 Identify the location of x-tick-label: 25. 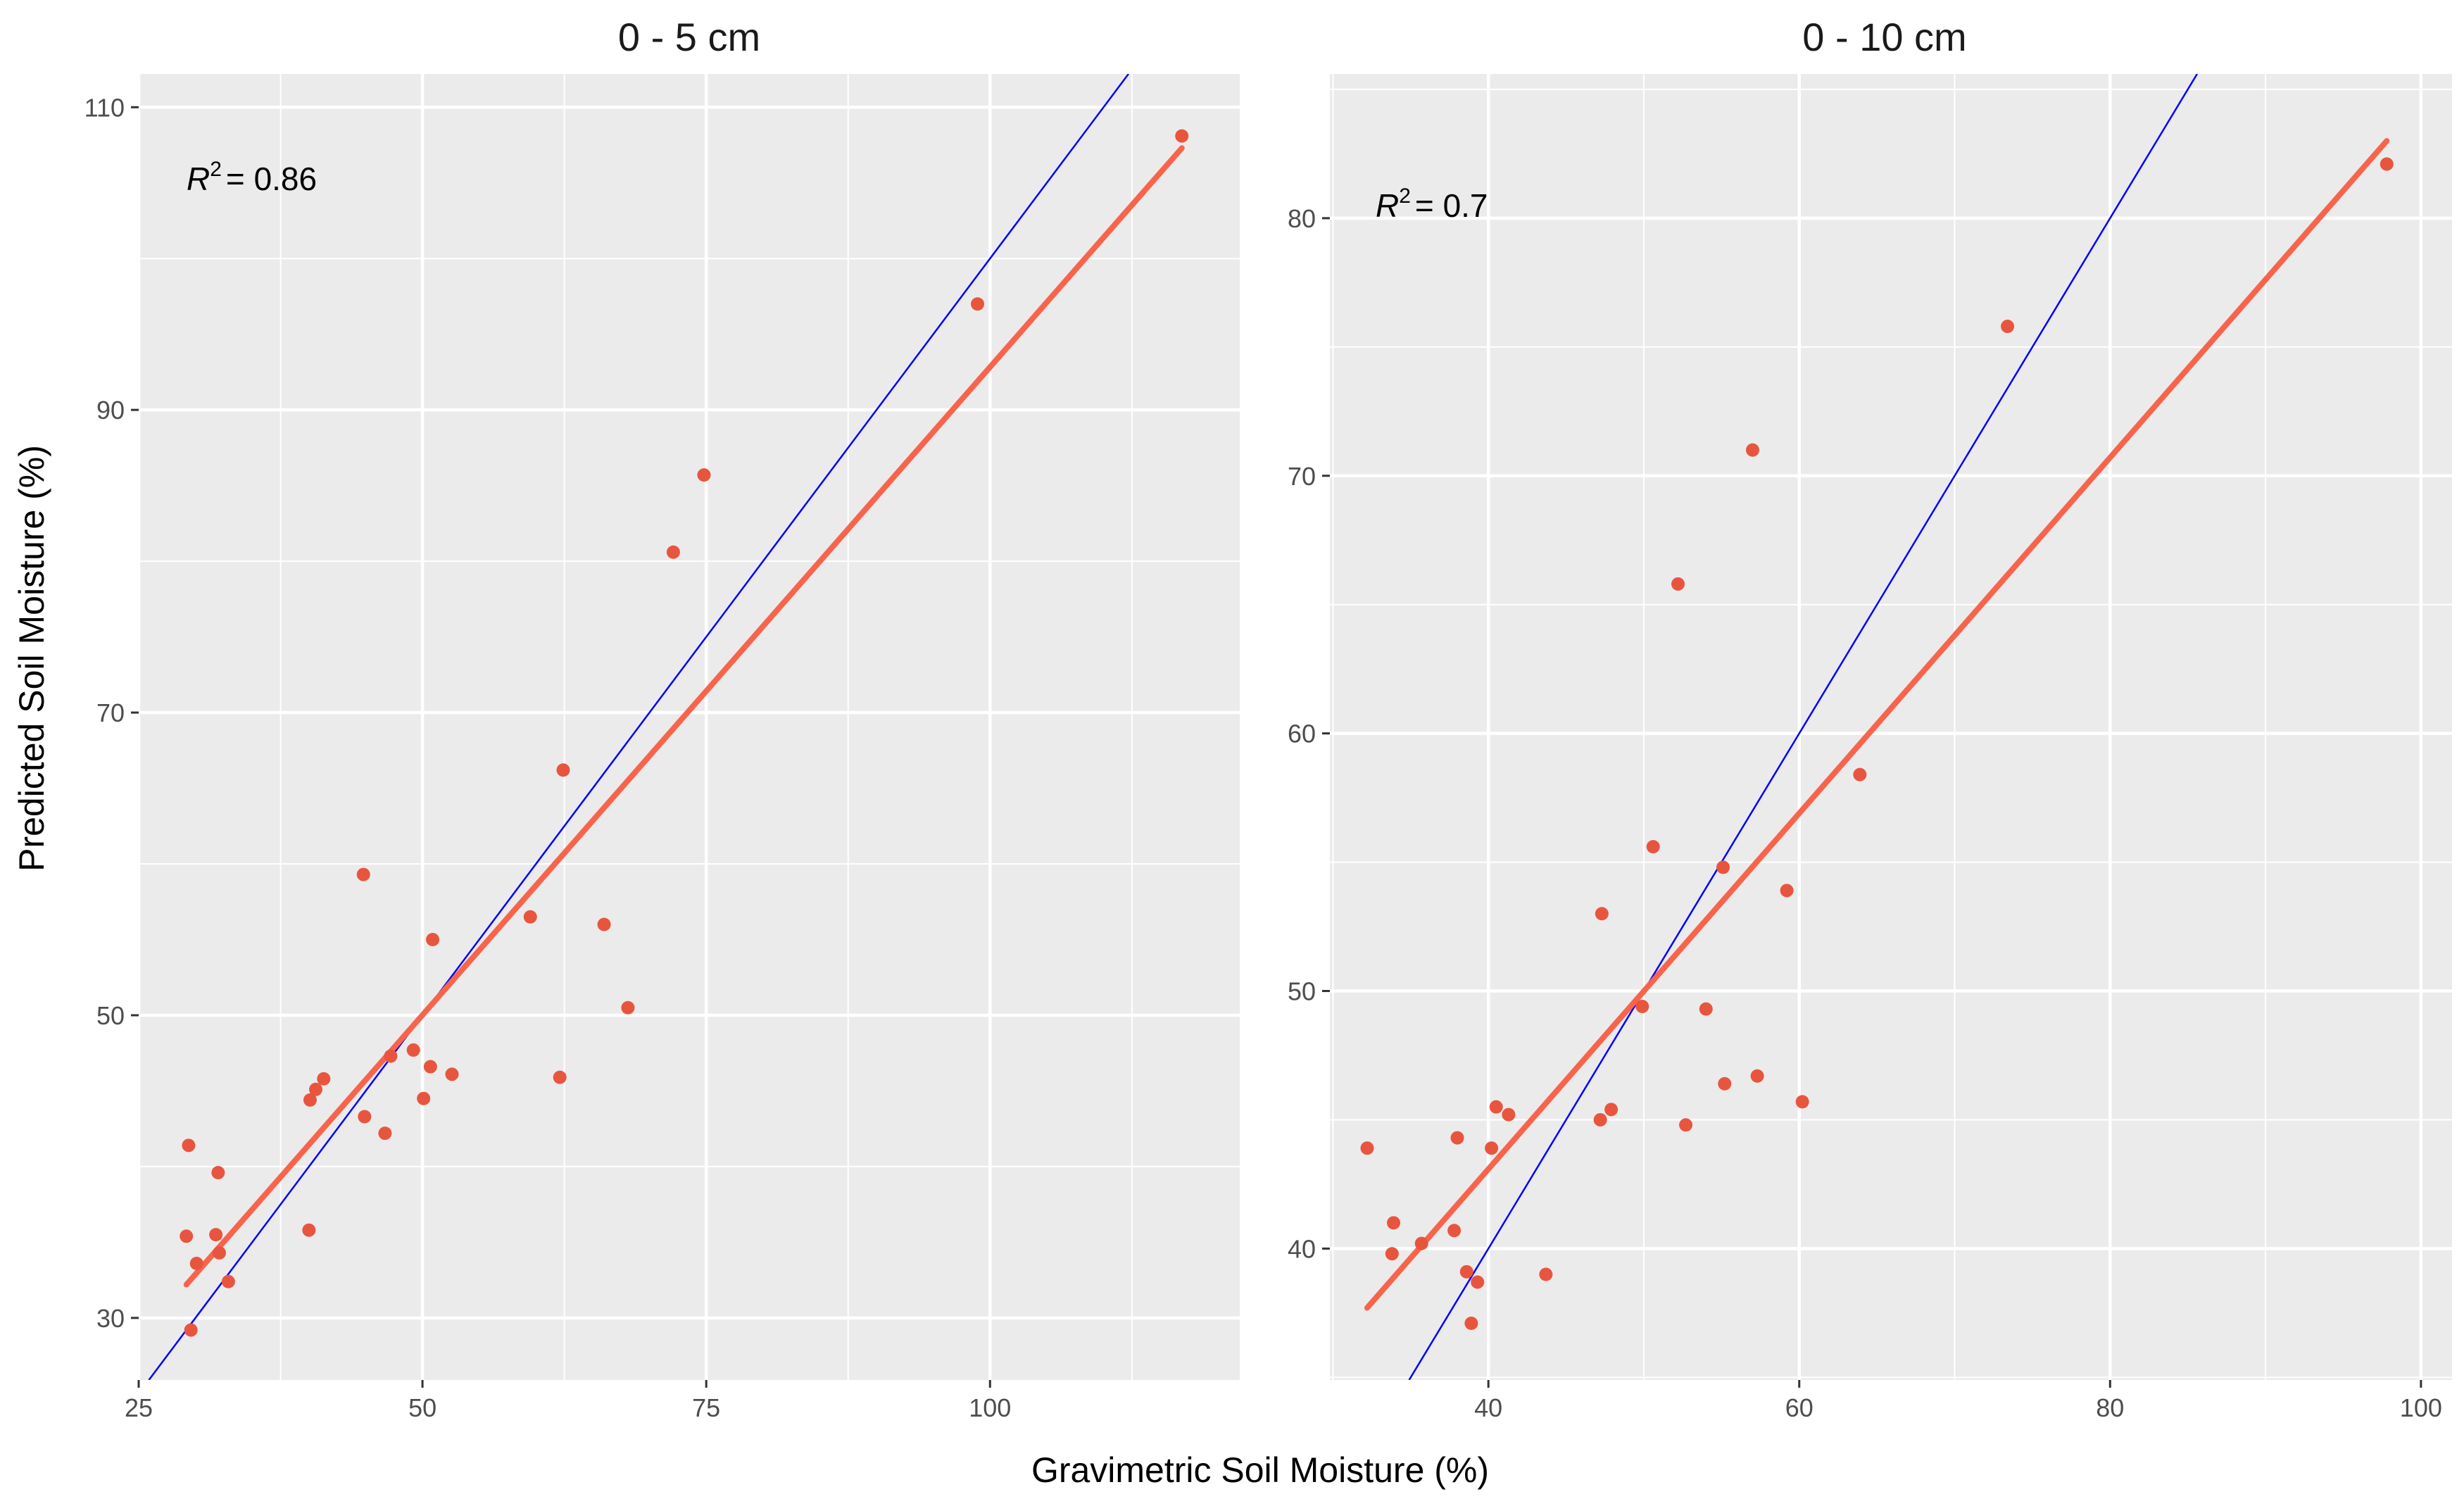
(139, 1408).